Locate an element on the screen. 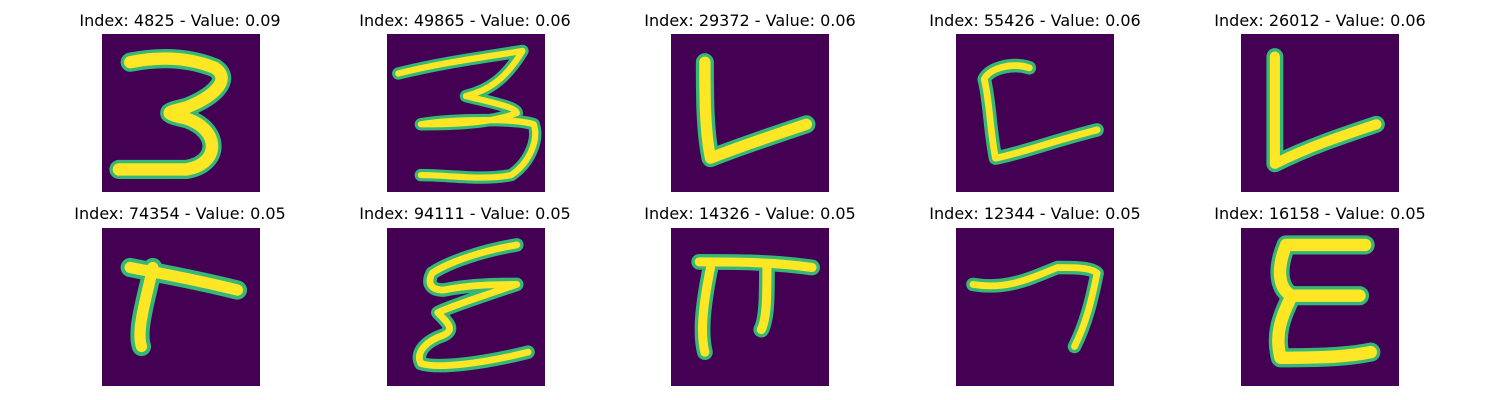 The width and height of the screenshot is (1500, 400). panel-title: Index: 29372 - Value: 0.06 is located at coordinates (750, 20).